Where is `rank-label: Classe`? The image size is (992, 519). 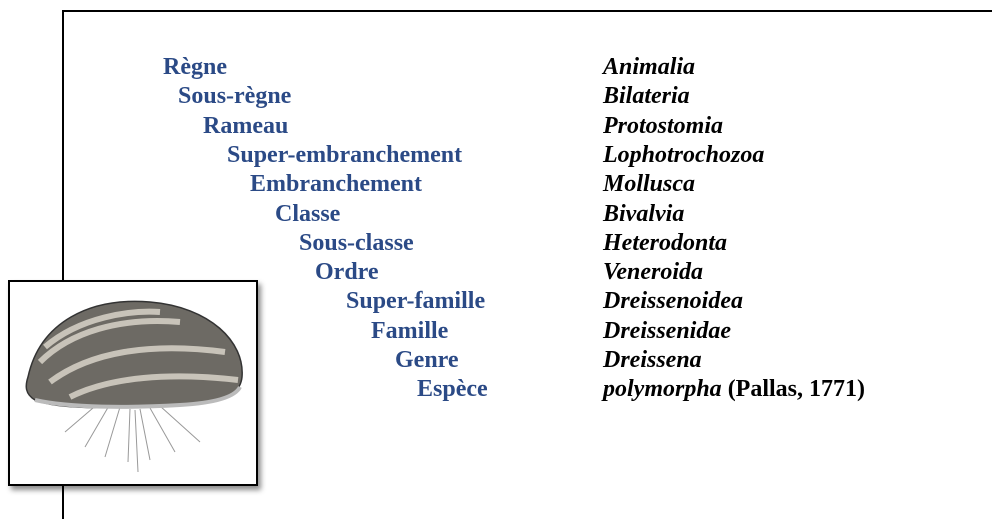
rank-label: Classe is located at coordinates (308, 213).